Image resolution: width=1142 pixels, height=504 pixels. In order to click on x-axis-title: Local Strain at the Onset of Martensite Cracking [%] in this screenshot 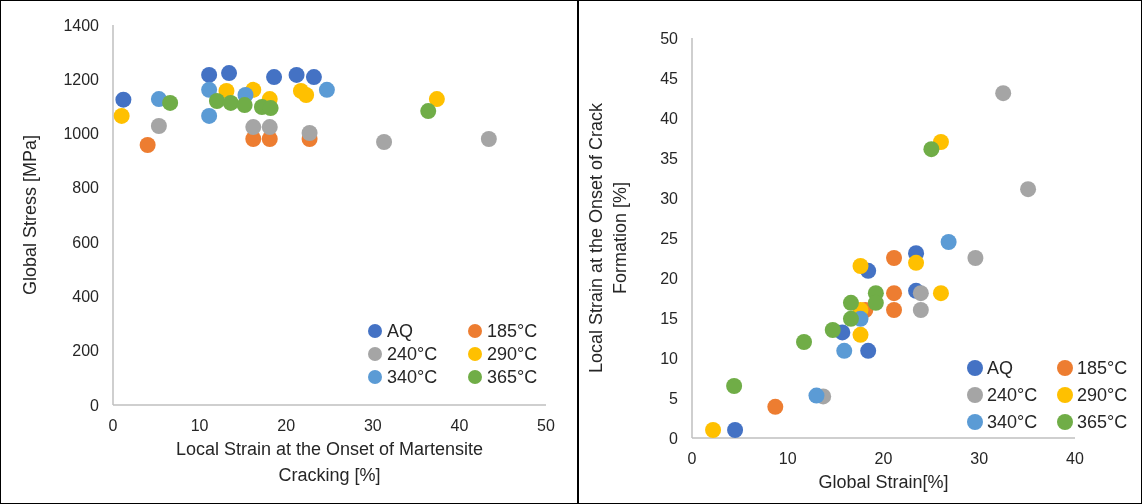, I will do `click(329, 462)`.